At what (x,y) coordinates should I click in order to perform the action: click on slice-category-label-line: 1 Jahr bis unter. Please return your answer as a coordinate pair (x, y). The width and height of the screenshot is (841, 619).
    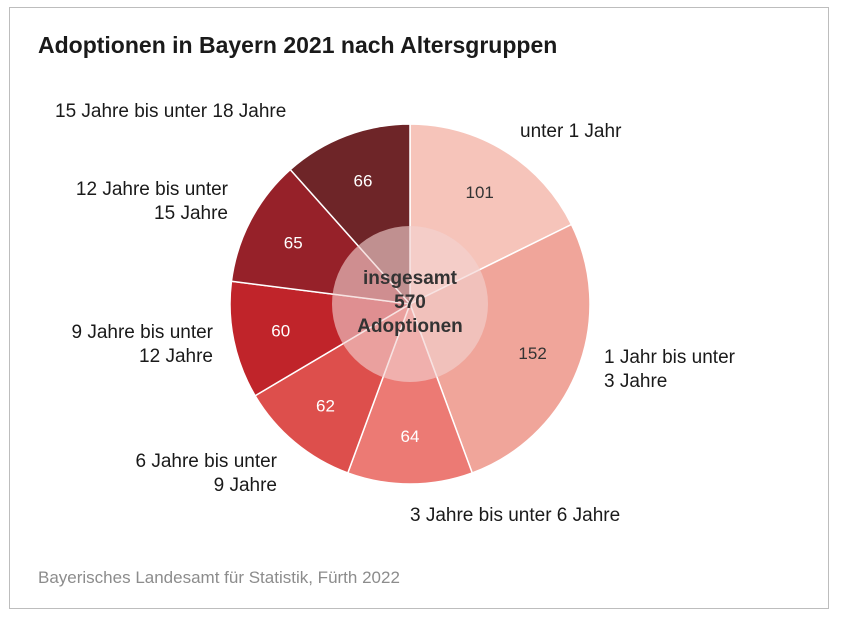
    Looking at the image, I should click on (670, 357).